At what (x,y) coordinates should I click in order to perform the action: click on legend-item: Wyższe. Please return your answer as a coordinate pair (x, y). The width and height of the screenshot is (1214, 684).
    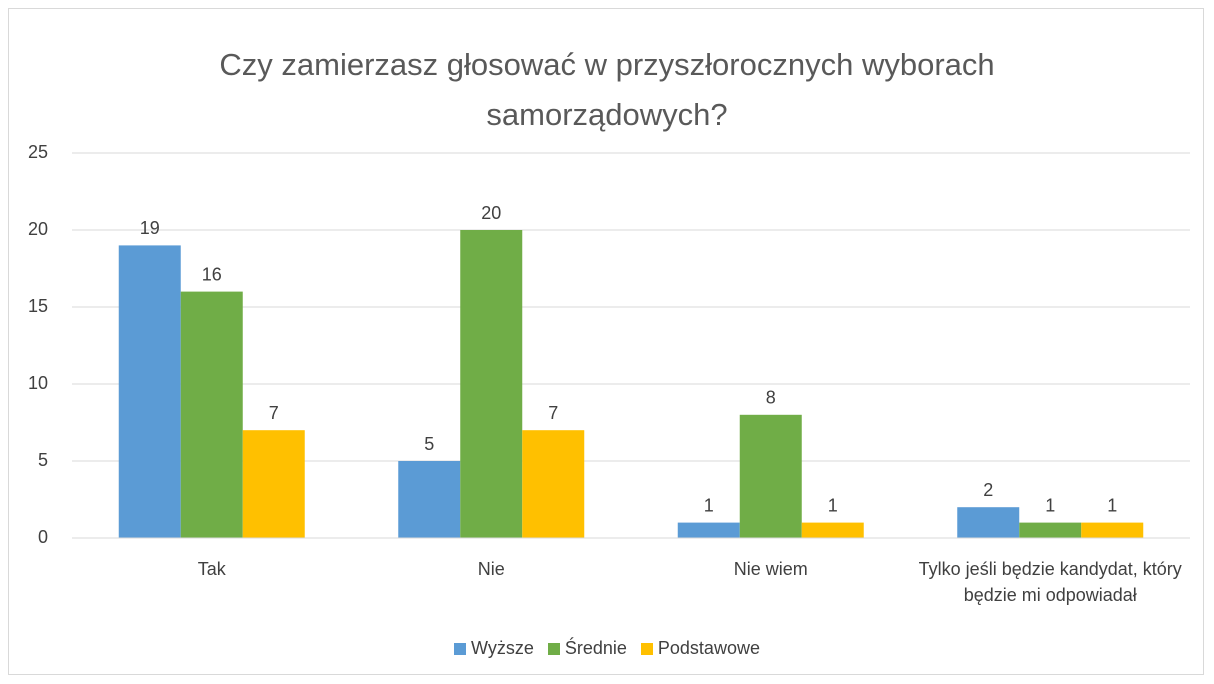
    Looking at the image, I should click on (494, 648).